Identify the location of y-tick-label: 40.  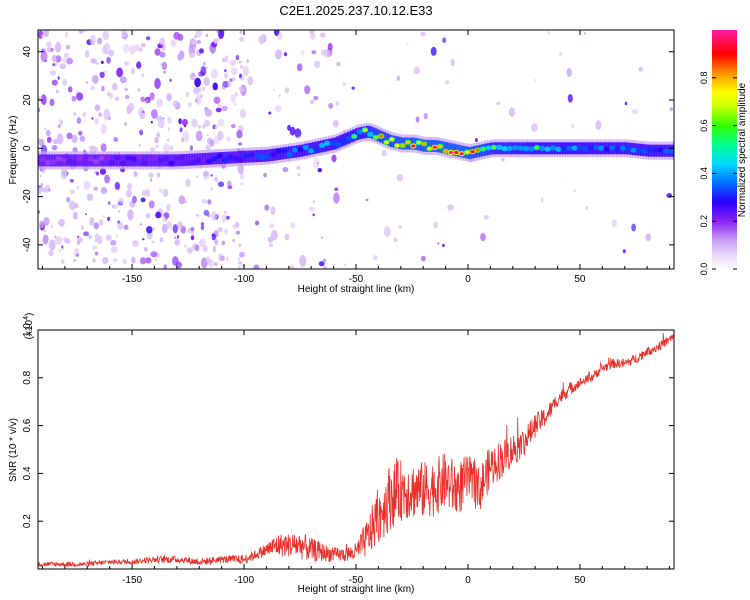
(27, 52).